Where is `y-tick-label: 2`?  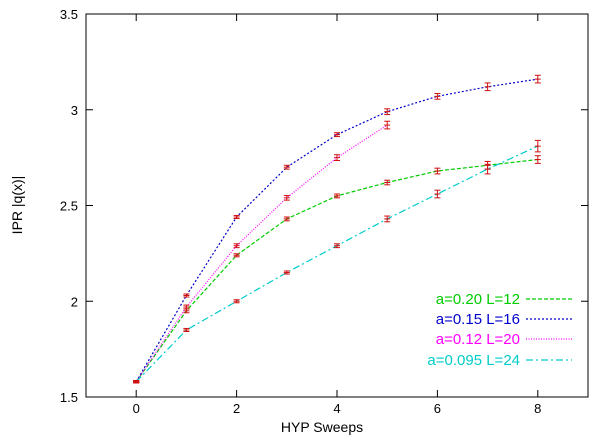
y-tick-label: 2 is located at coordinates (74, 301).